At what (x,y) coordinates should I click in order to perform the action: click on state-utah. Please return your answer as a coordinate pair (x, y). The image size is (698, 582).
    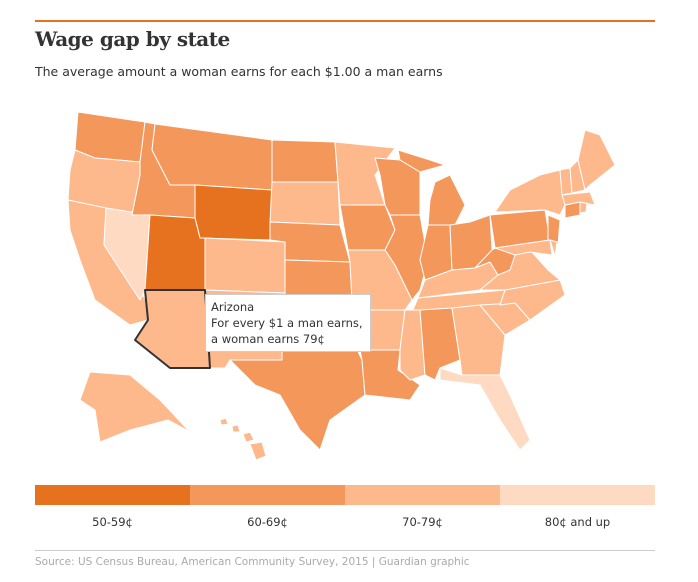
    Looking at the image, I should click on (175, 252).